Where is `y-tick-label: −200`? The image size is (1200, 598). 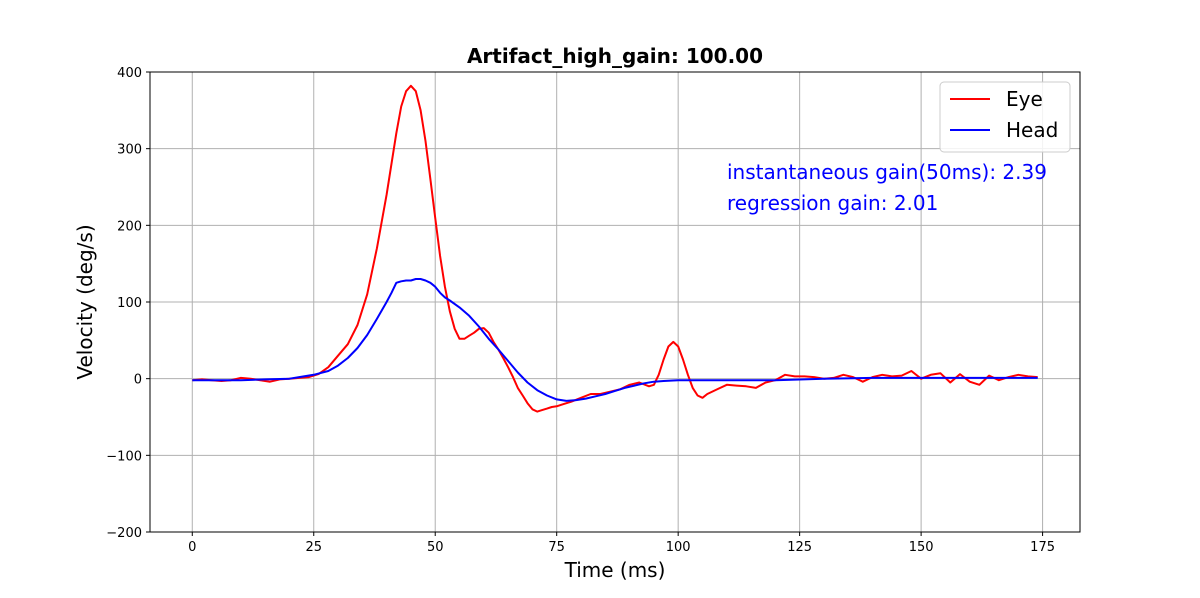 y-tick-label: −200 is located at coordinates (124, 533).